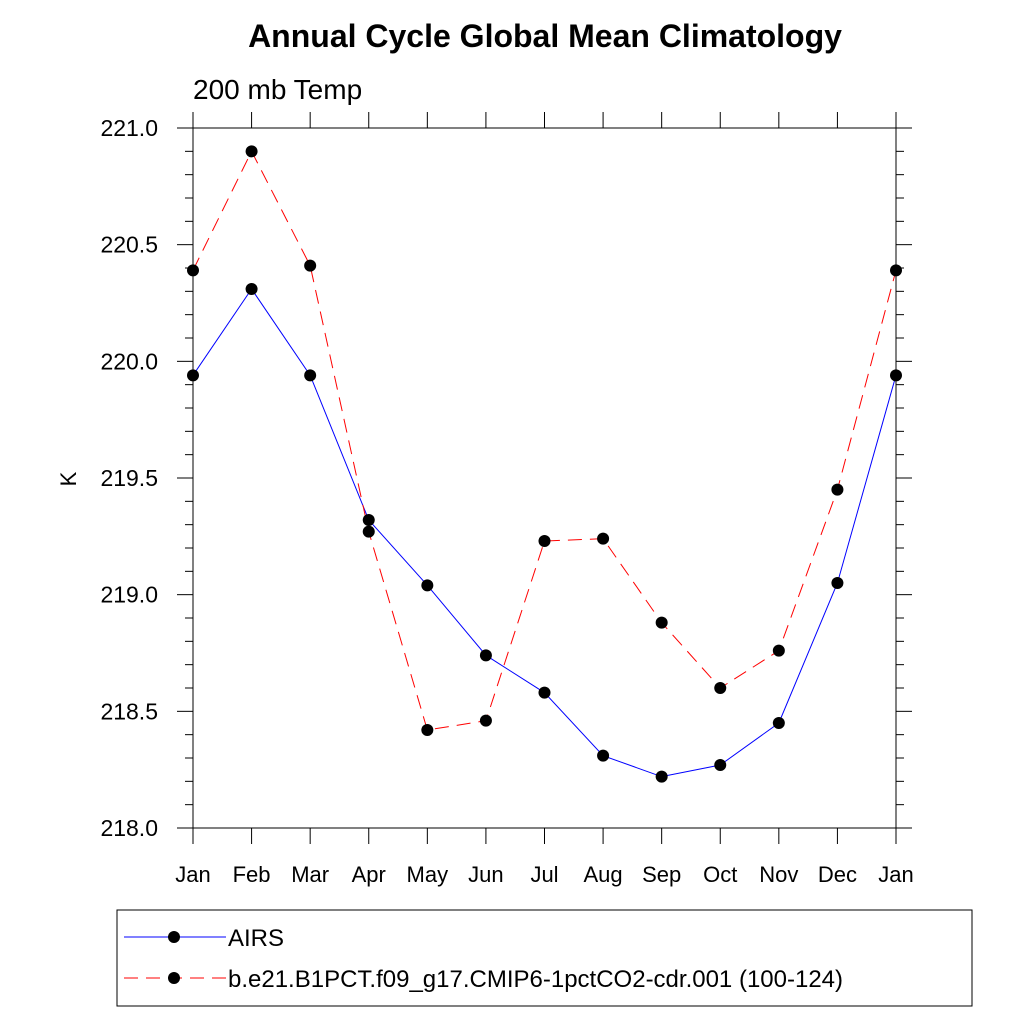 This screenshot has width=1024, height=1024. I want to click on x-tick-label: Mar, so click(310, 874).